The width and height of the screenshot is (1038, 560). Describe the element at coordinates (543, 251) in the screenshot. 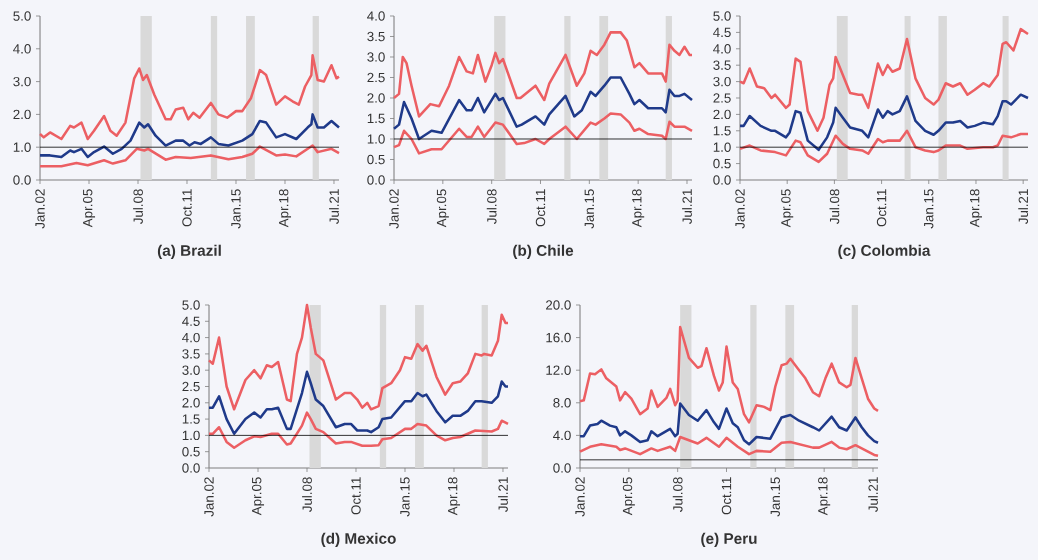

I see `text: (b) Chile` at that location.